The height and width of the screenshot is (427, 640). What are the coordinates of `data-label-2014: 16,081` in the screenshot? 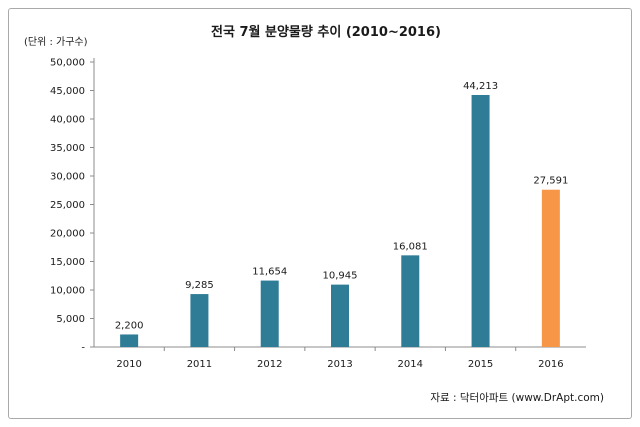 It's located at (410, 246).